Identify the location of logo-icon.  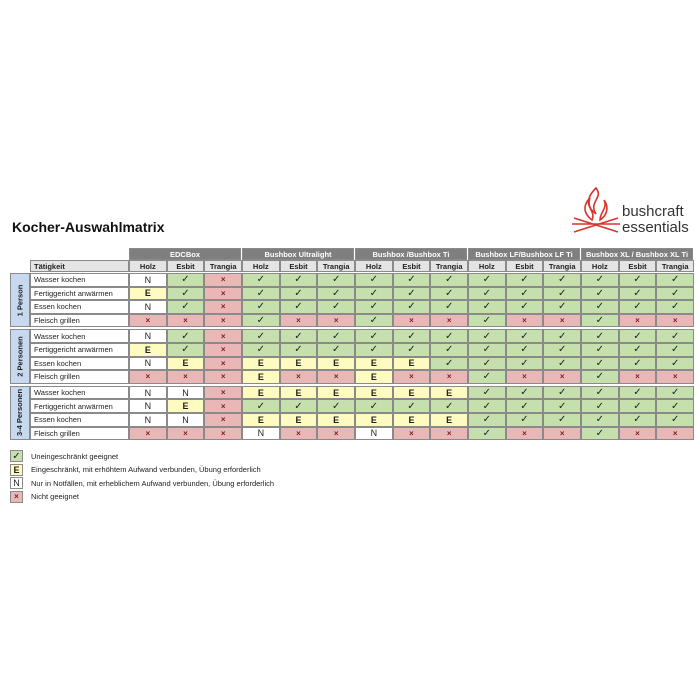
(596, 209).